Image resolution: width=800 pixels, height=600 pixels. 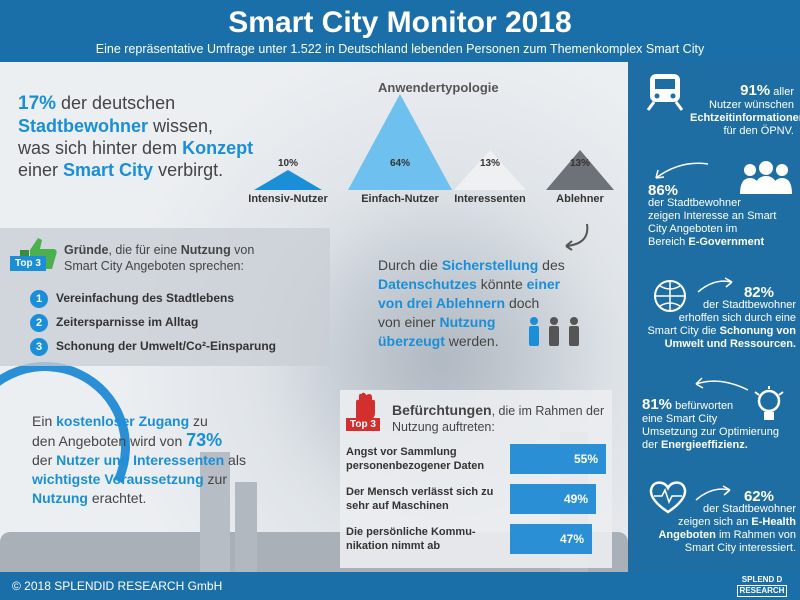 What do you see at coordinates (39, 323) in the screenshot?
I see `reason-number: 2` at bounding box center [39, 323].